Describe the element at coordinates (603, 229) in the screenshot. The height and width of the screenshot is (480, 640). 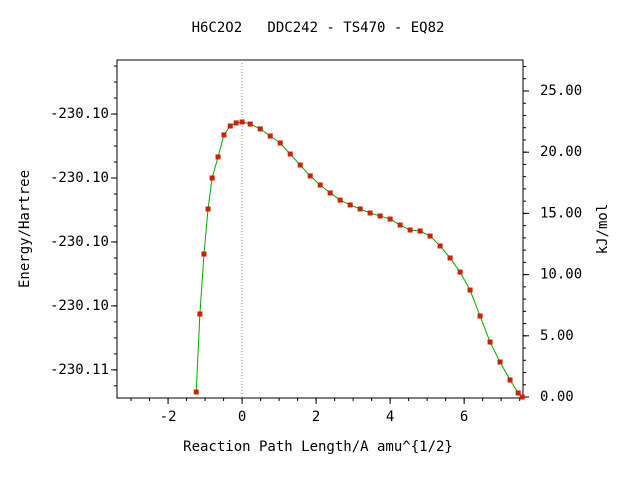
I see `y2-axis-label: kJ/mol` at that location.